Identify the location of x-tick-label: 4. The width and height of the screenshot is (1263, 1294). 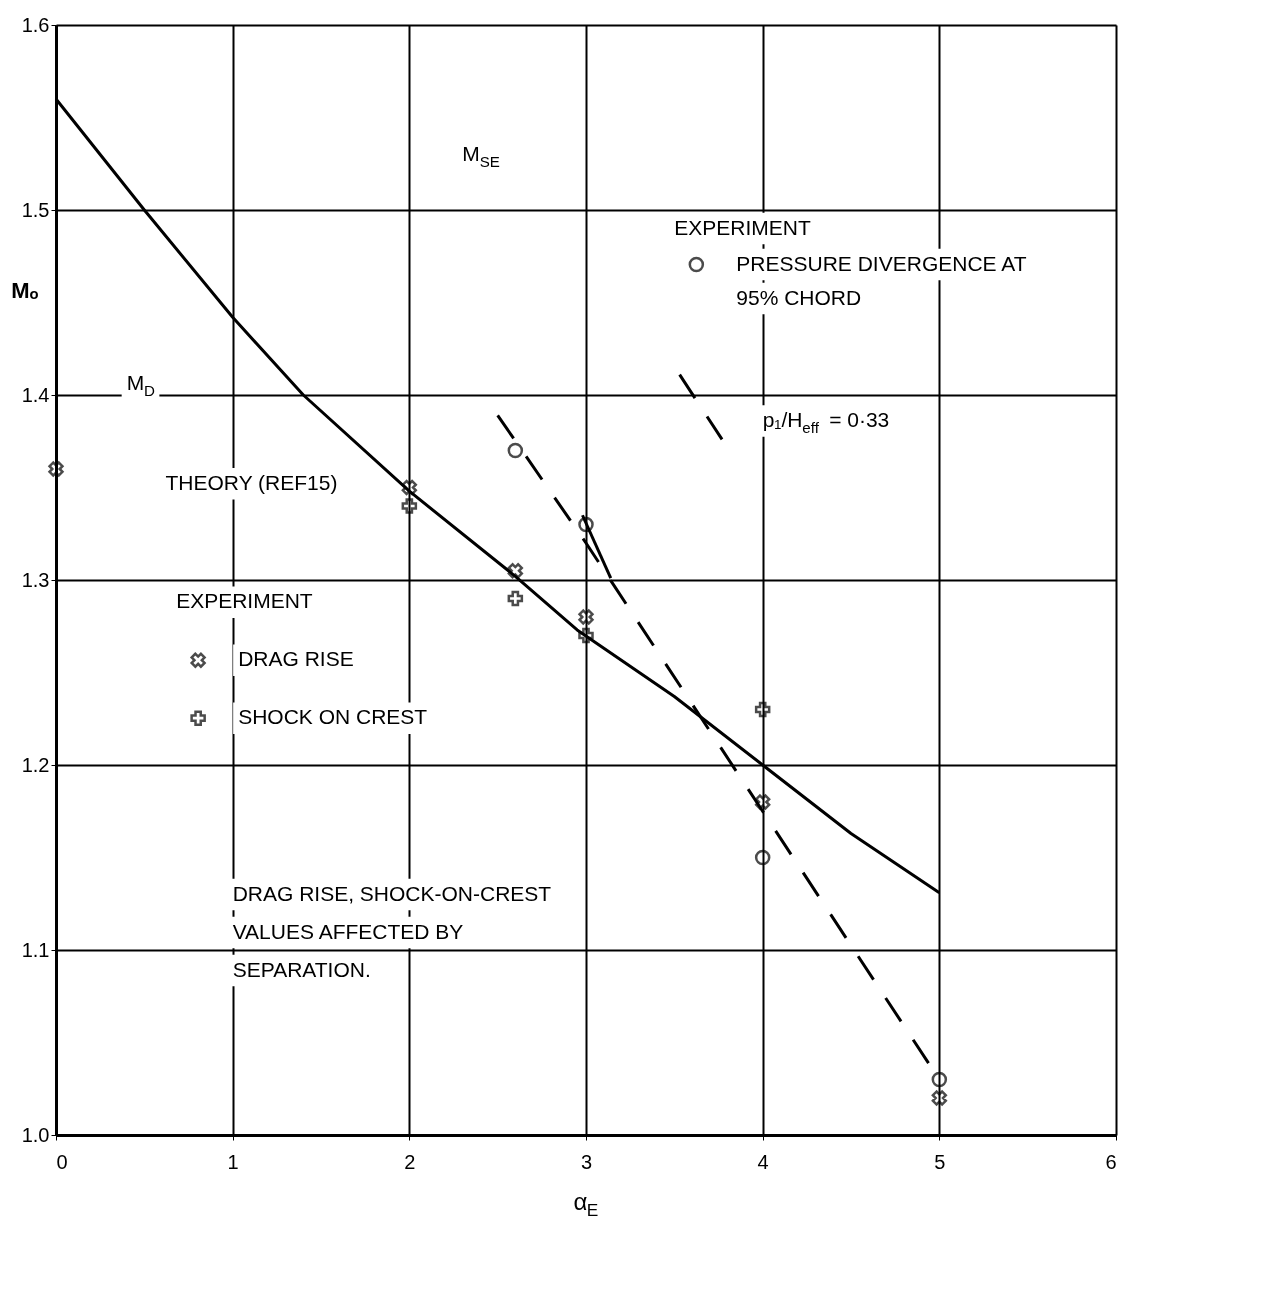
(763, 1161).